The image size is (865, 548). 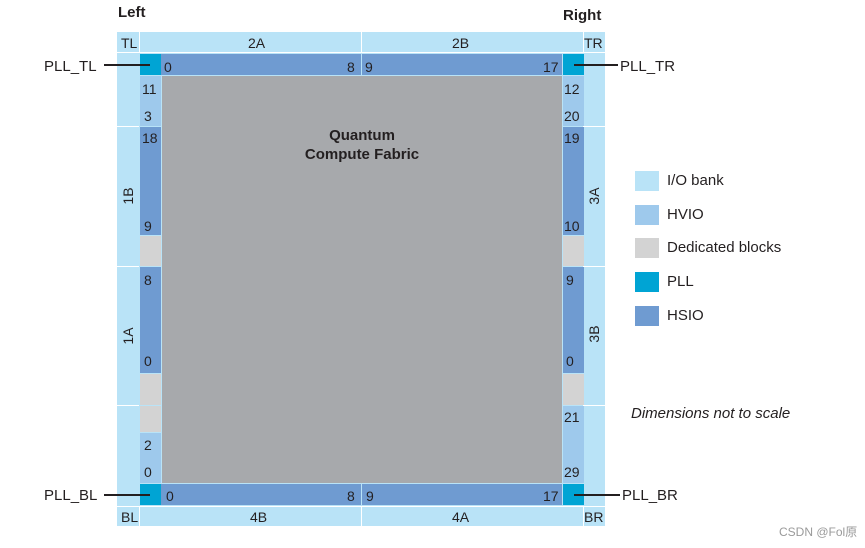 What do you see at coordinates (168, 67) in the screenshot?
I see `top-number: 0` at bounding box center [168, 67].